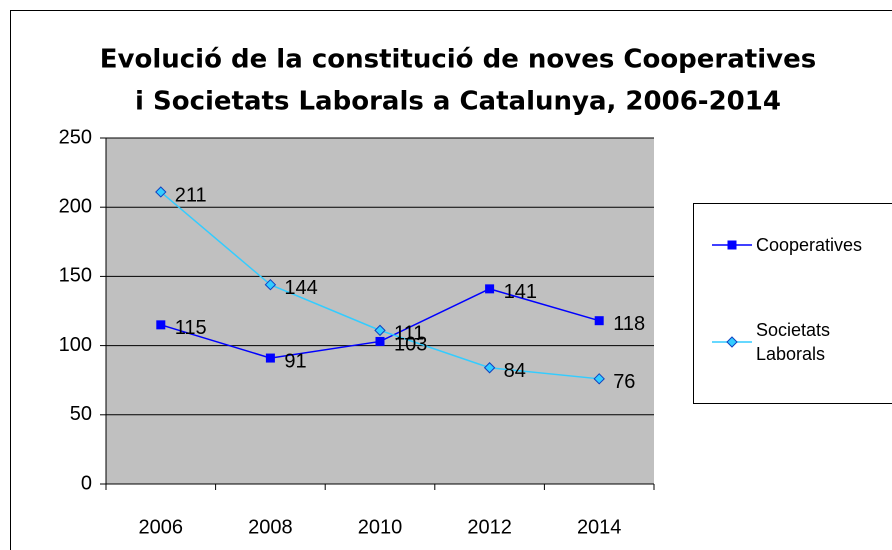  I want to click on y-tick-label: 200, so click(75, 206).